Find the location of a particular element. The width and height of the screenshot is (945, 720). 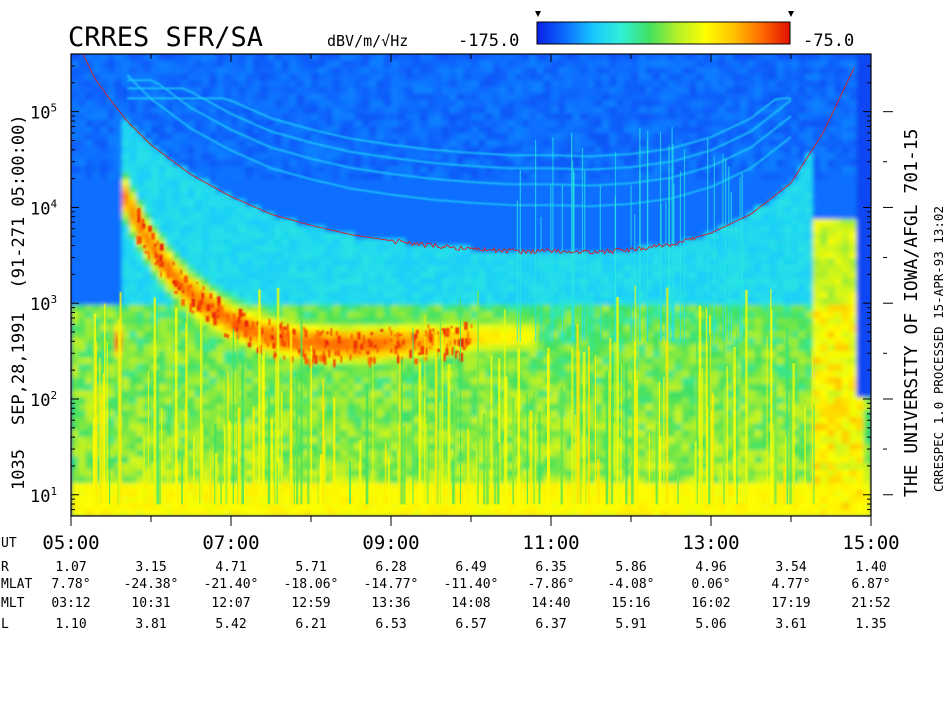

ephem-l-value: 6.21 is located at coordinates (310, 624).